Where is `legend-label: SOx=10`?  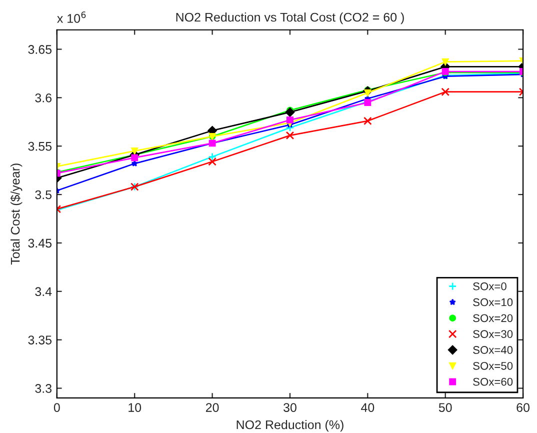 legend-label: SOx=10 is located at coordinates (493, 302).